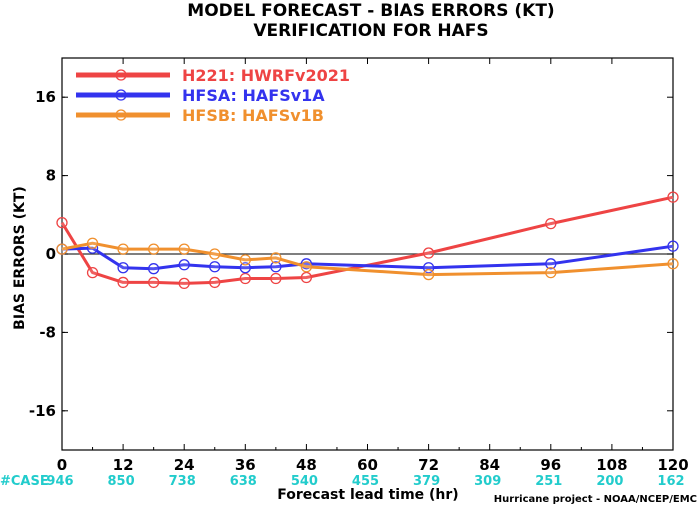 The width and height of the screenshot is (700, 506). Describe the element at coordinates (184, 465) in the screenshot. I see `x-tick-label: 24` at that location.